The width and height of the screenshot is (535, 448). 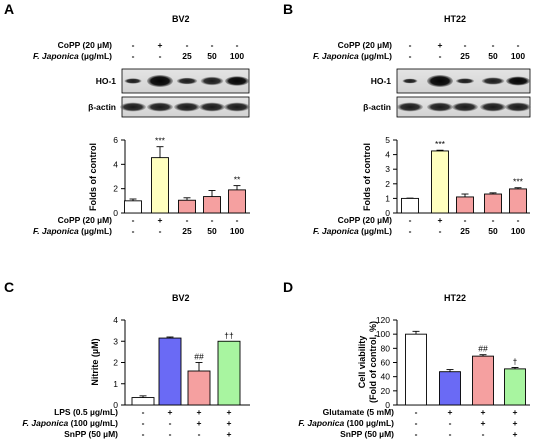 I want to click on chart-d-y-tick-label: 0, so click(x=387, y=405).